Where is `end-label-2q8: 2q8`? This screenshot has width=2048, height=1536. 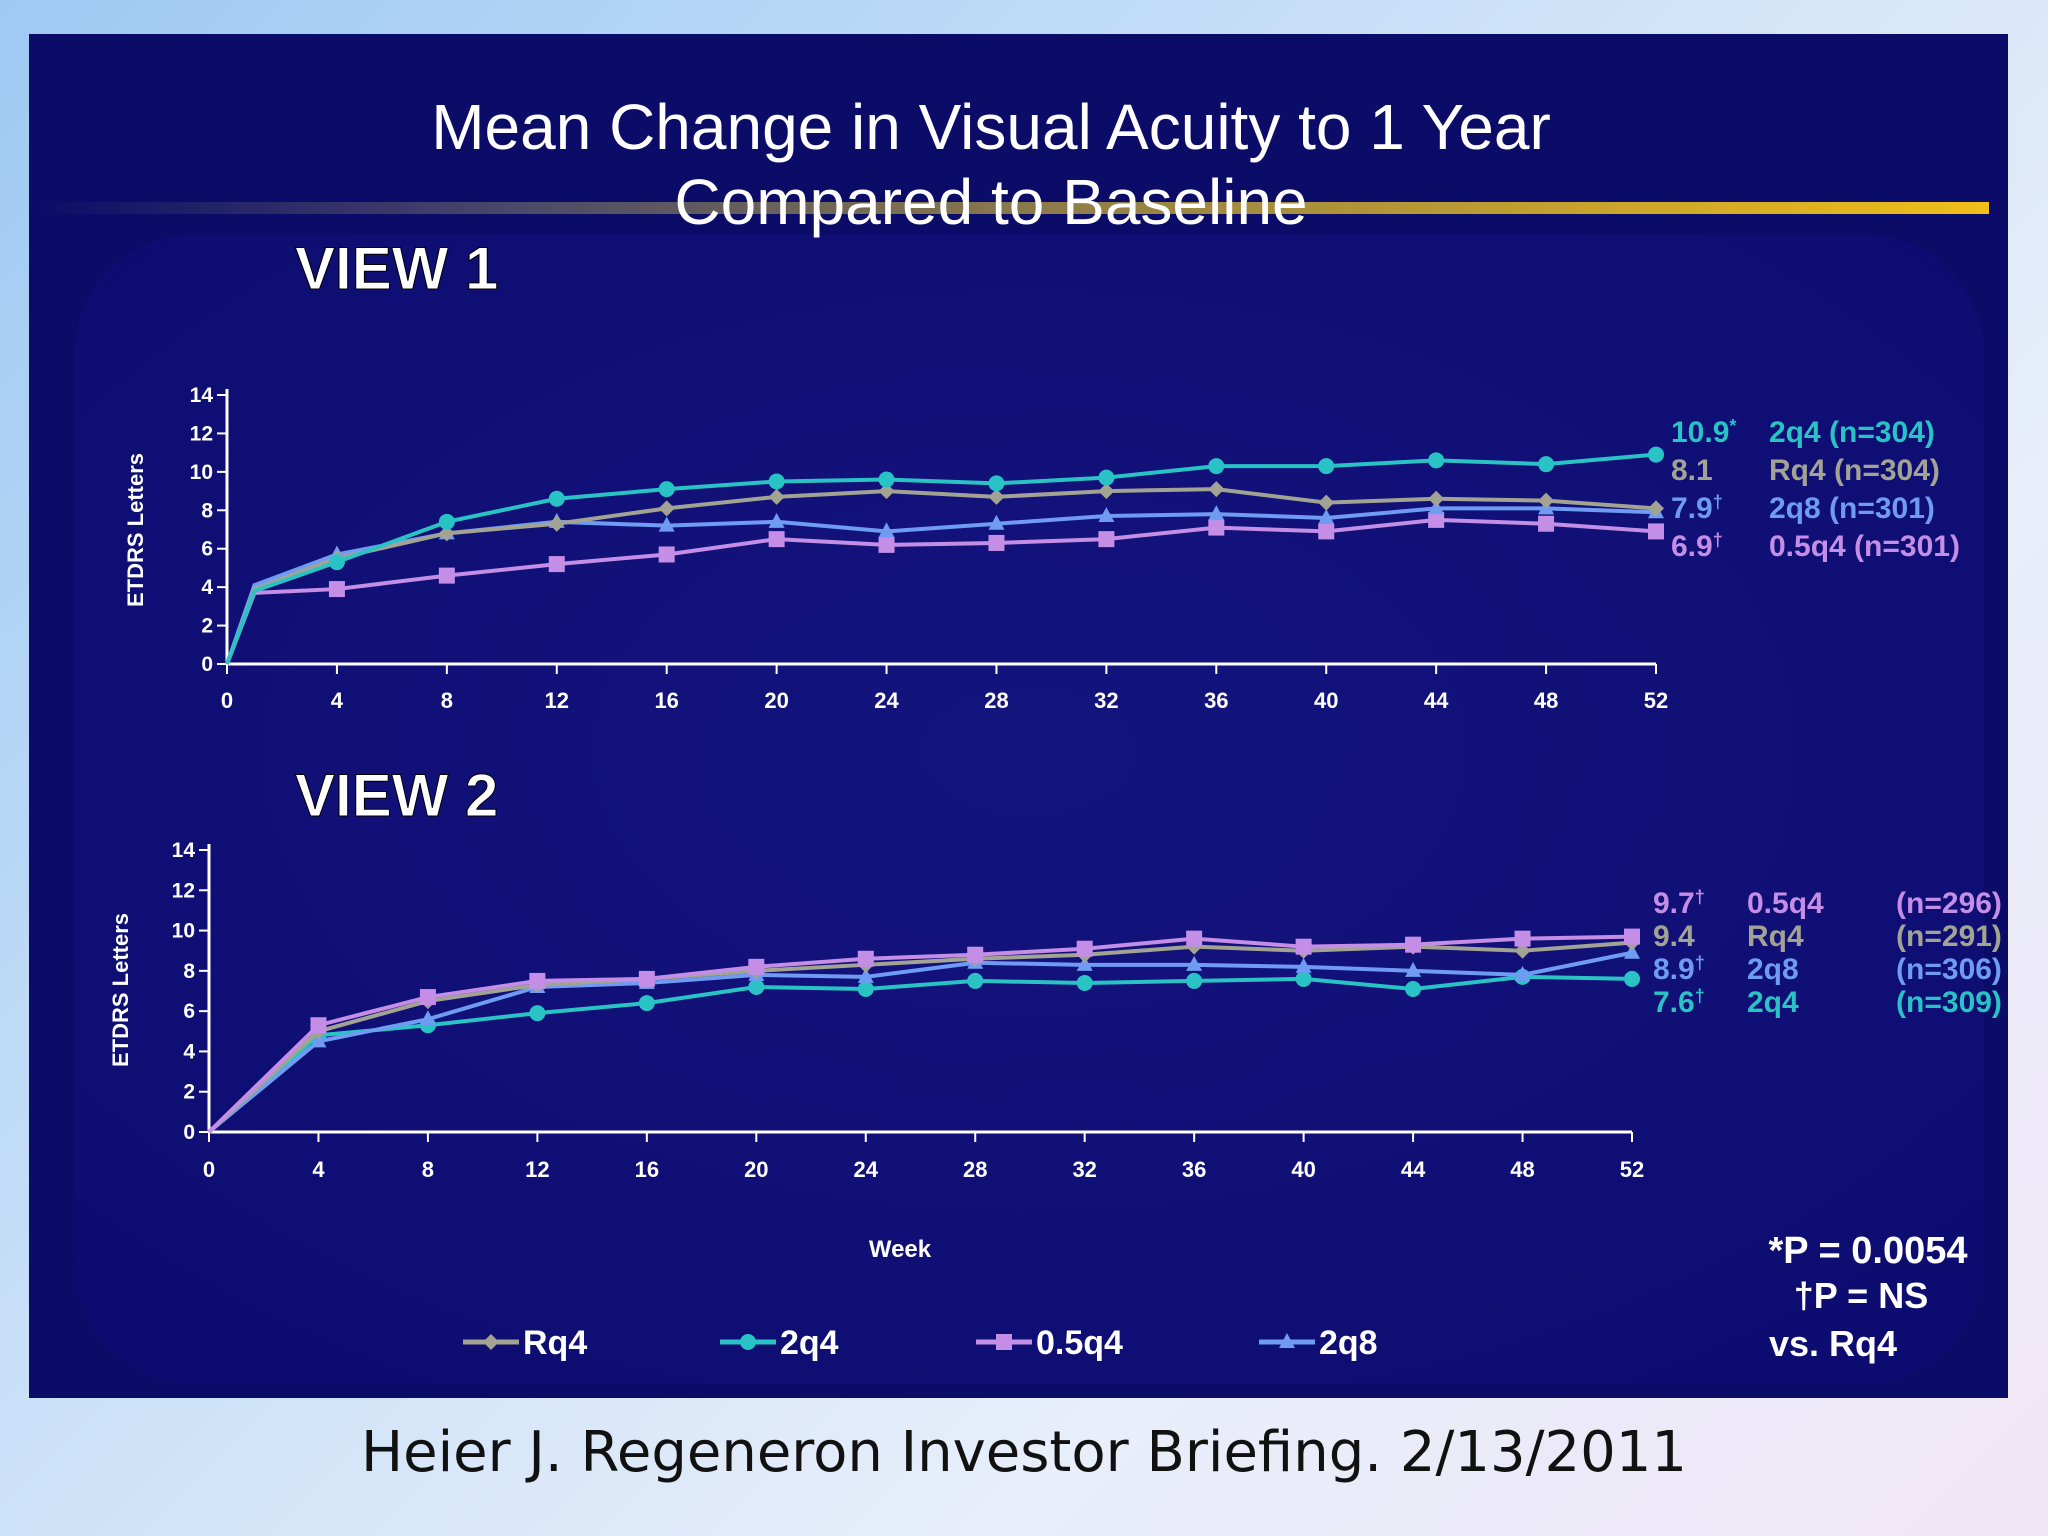 end-label-2q8: 2q8 is located at coordinates (1773, 969).